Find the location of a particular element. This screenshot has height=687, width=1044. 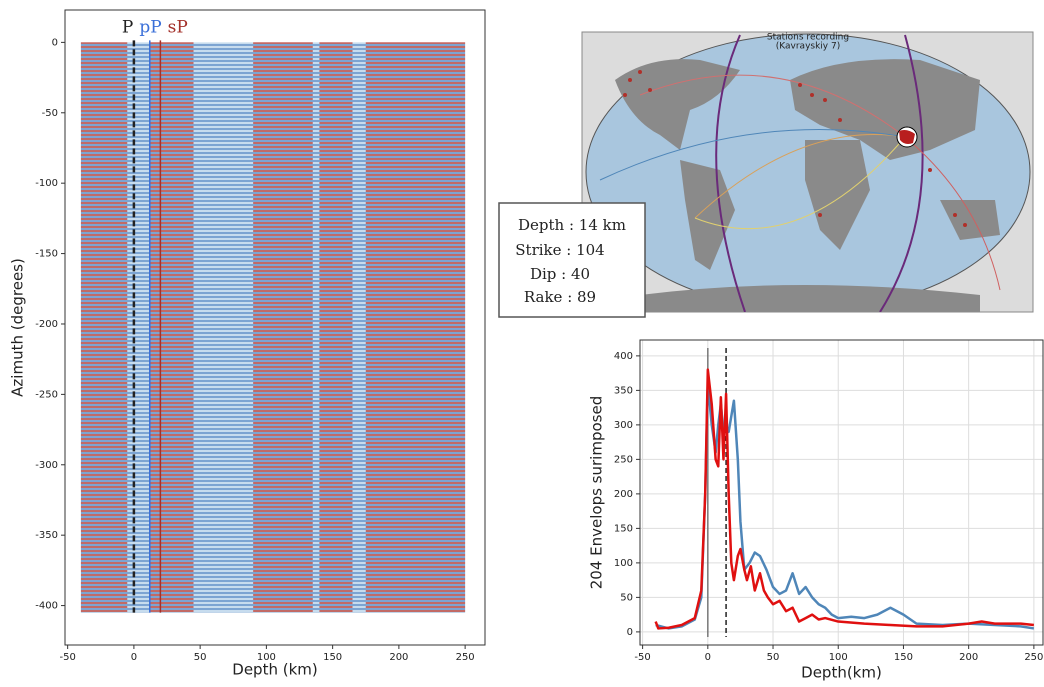

y-tick-label: 100 is located at coordinates (623, 563).